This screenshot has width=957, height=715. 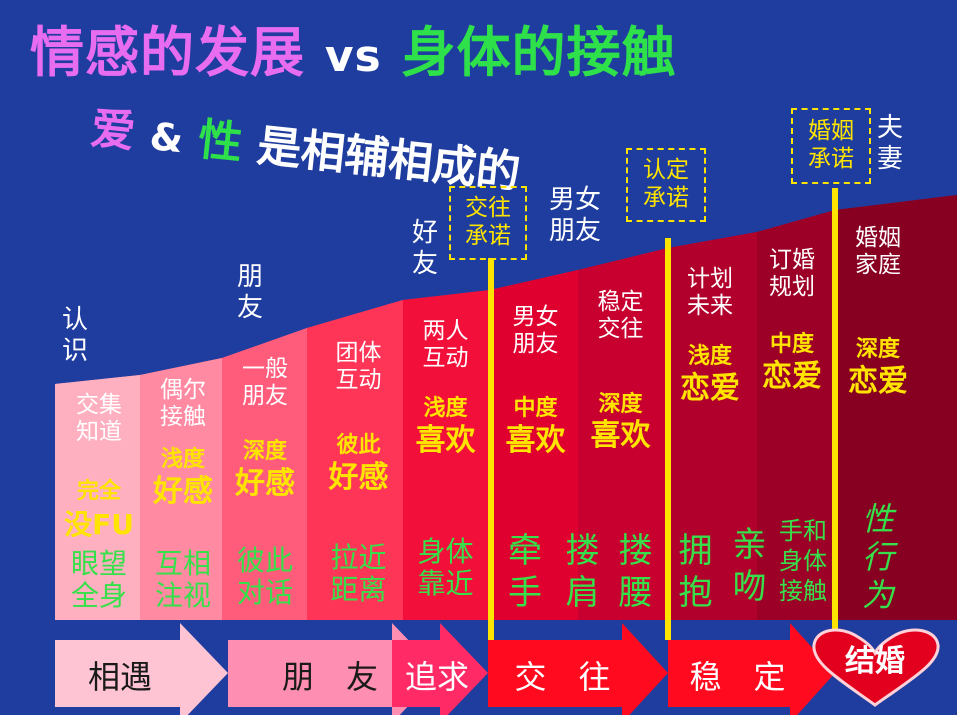 I want to click on page-title: 情感的发展 vs 身体的接触, so click(x=353, y=47).